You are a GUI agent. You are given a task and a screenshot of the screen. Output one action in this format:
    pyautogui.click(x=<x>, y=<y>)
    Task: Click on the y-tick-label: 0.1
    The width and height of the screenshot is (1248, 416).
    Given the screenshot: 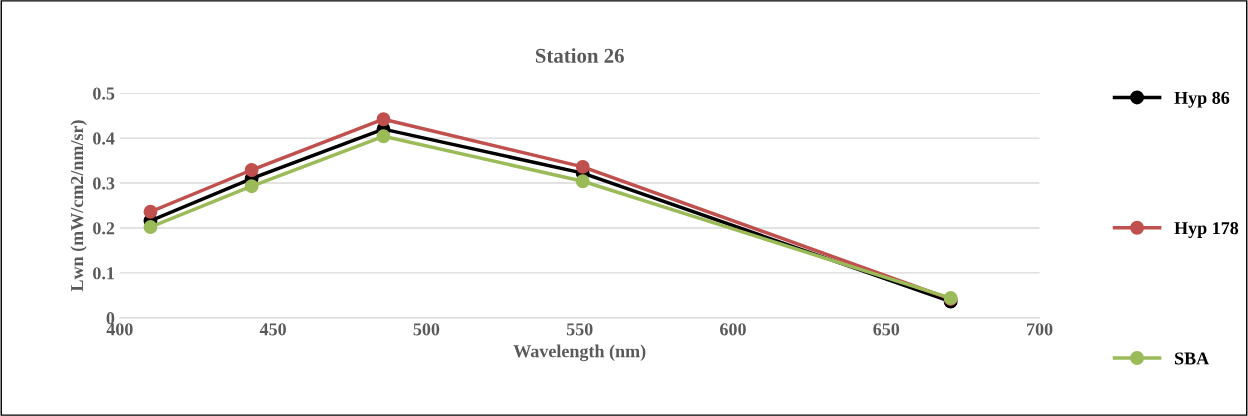 What is the action you would take?
    pyautogui.click(x=104, y=273)
    